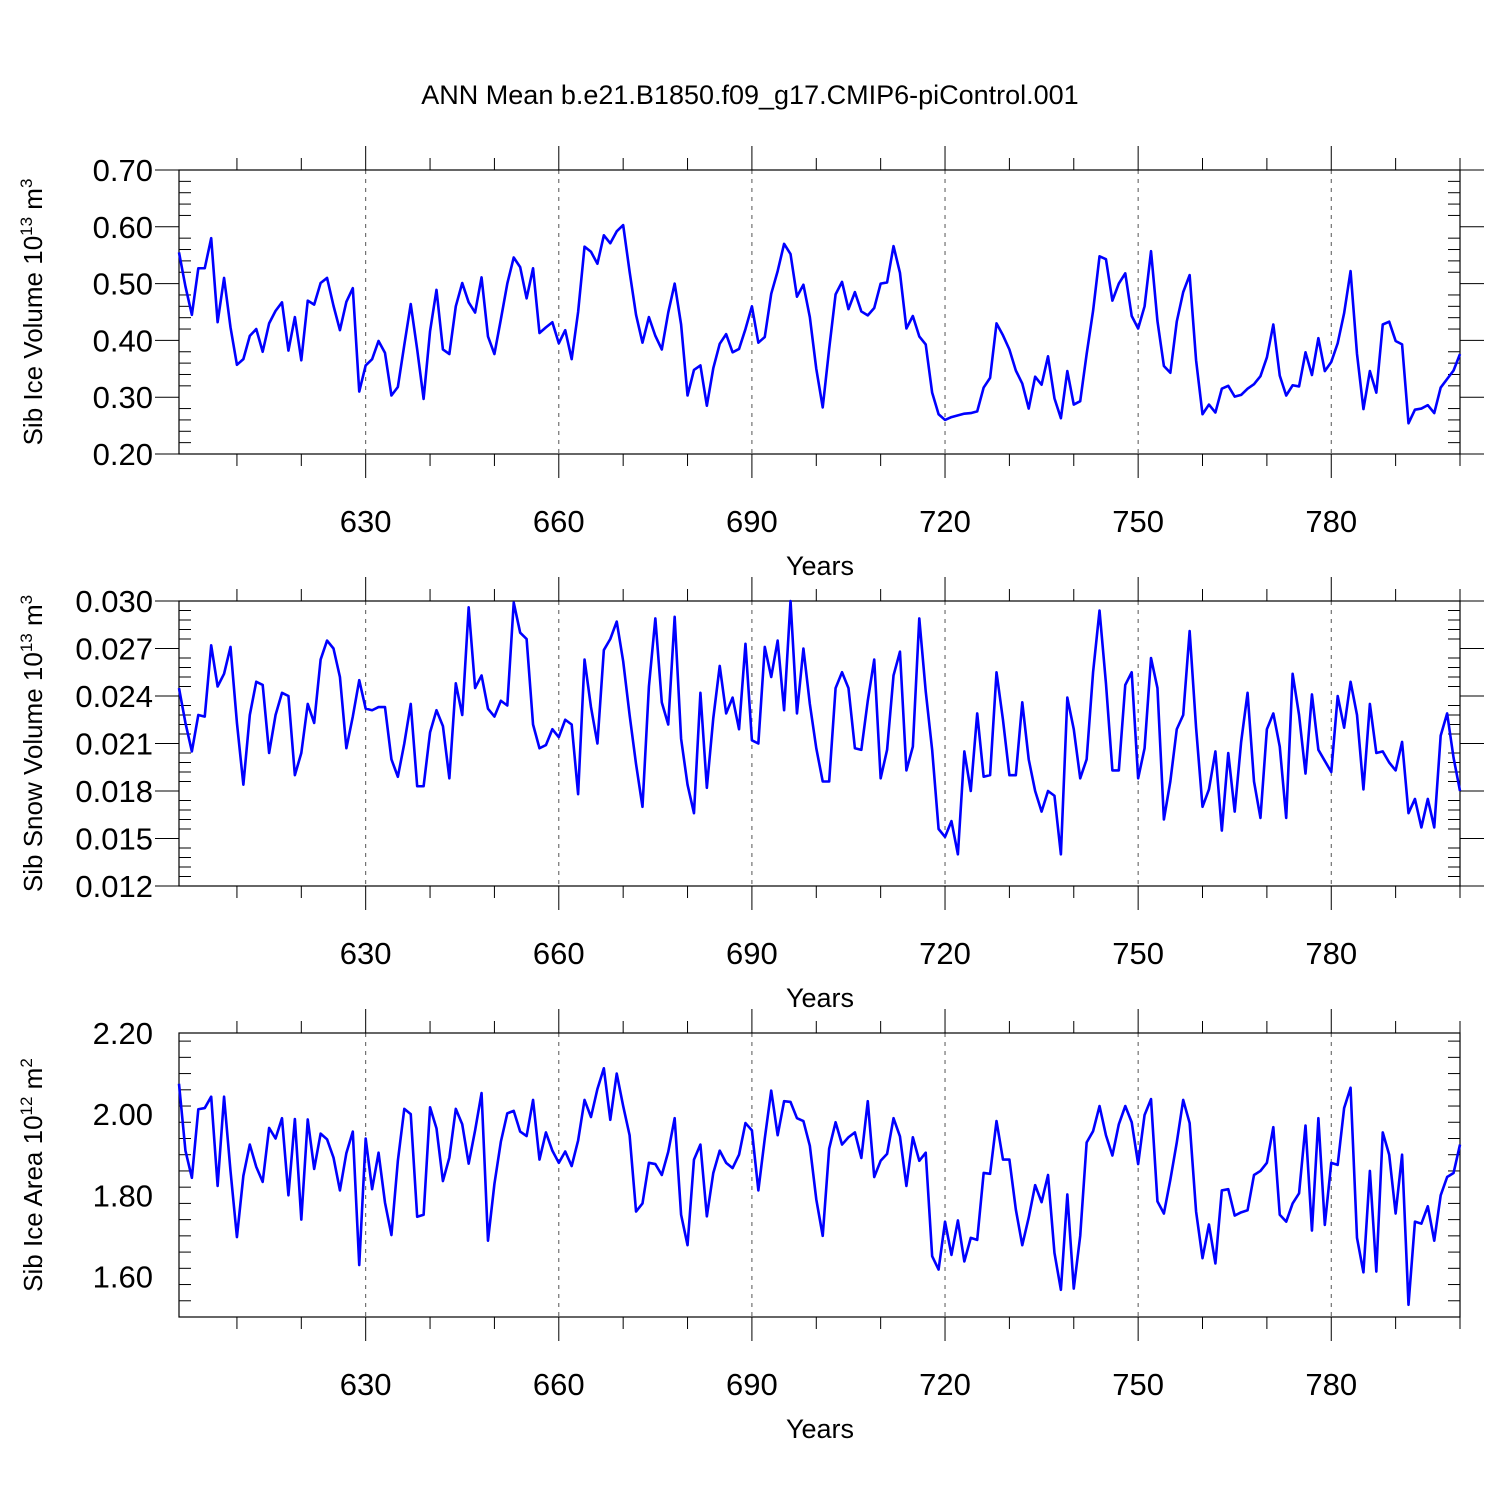 This screenshot has height=1500, width=1500. What do you see at coordinates (1331, 953) in the screenshot?
I see `chart1-xtick-label: 780` at bounding box center [1331, 953].